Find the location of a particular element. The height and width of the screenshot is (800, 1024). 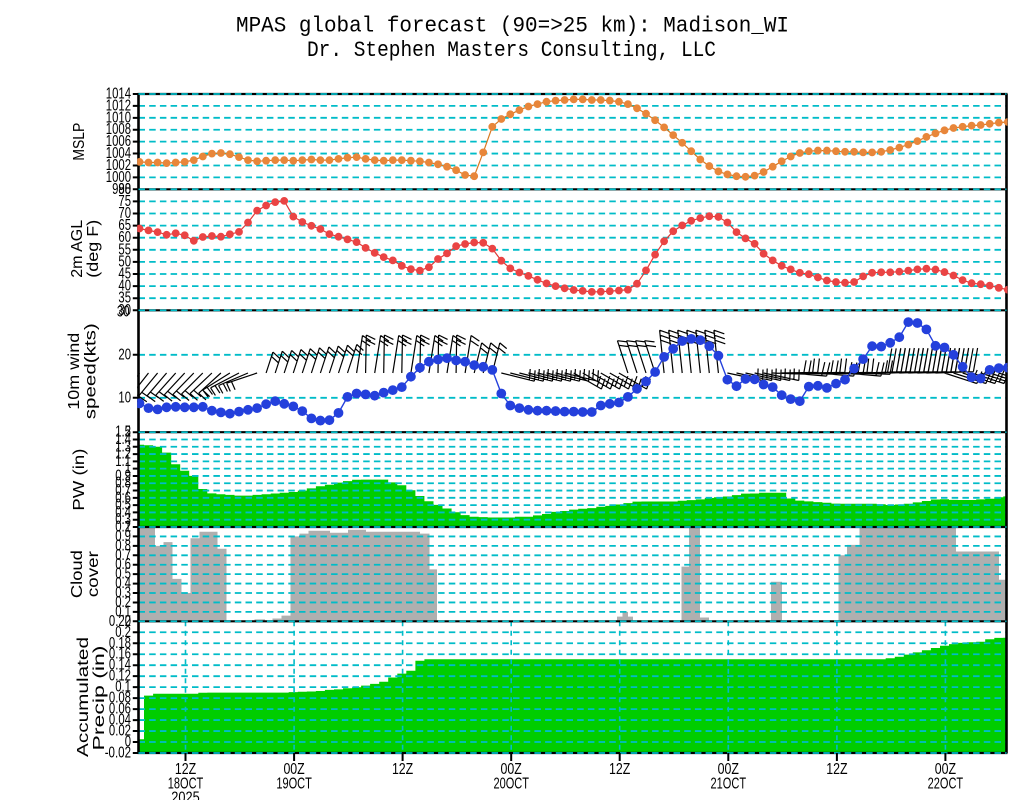

svg-text: 1012 is located at coordinates (118, 105).